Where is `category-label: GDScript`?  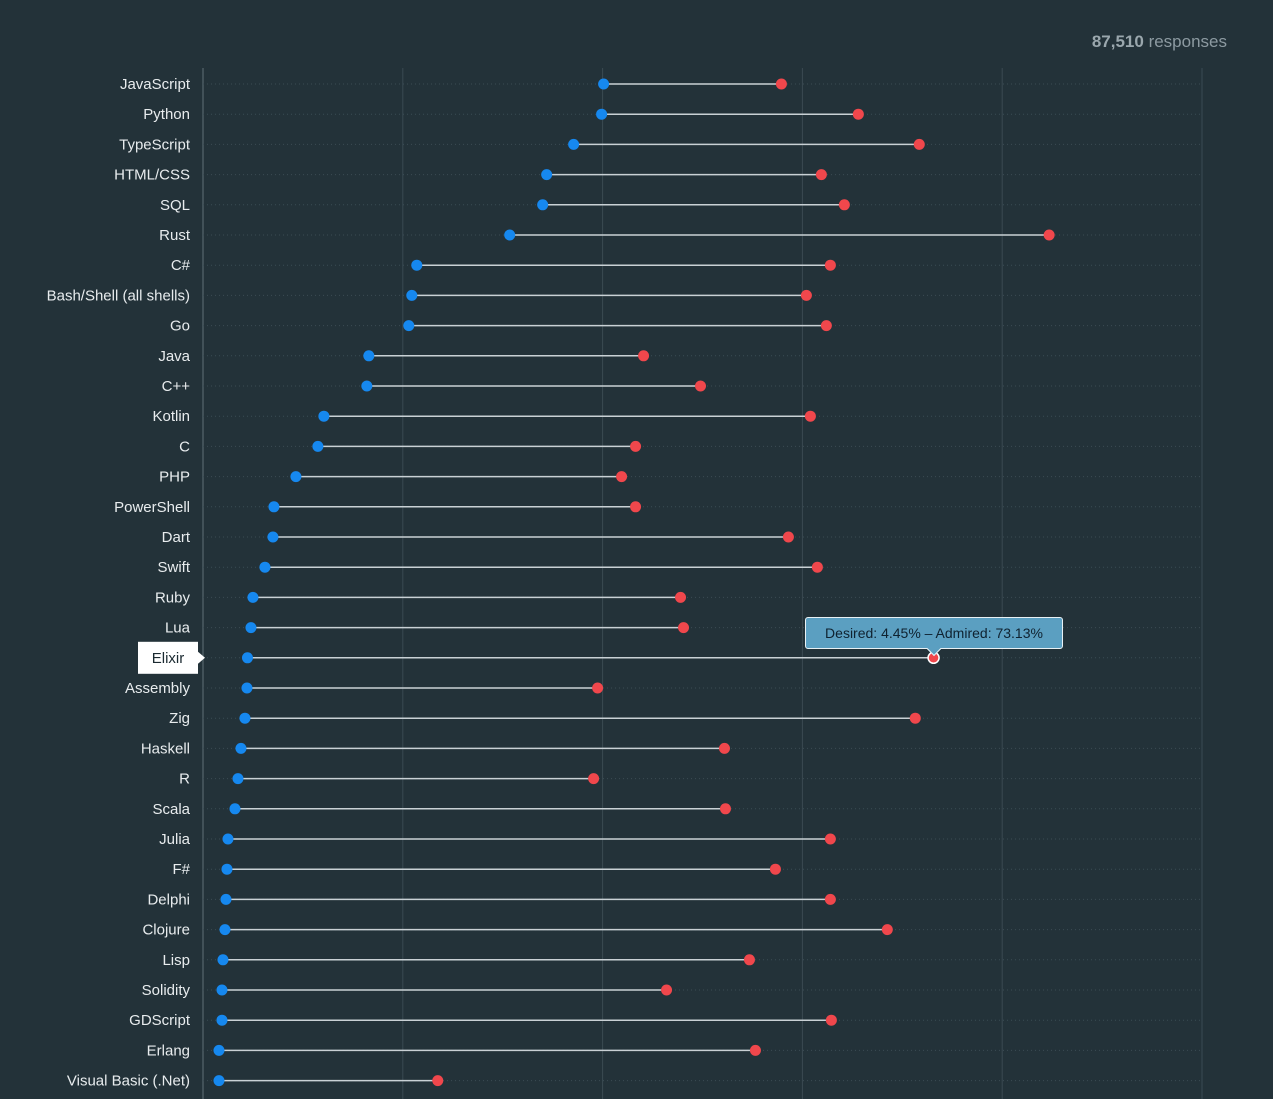 category-label: GDScript is located at coordinates (160, 1020).